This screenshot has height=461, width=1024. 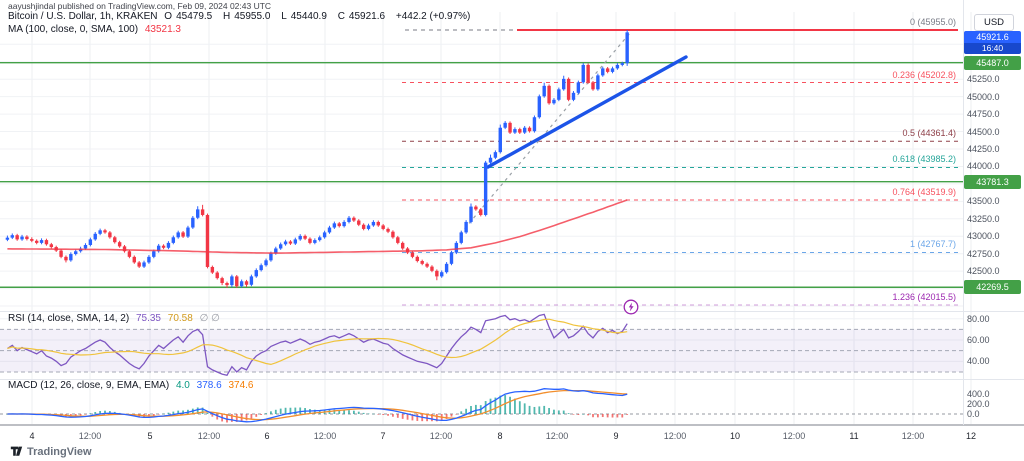 I want to click on macd-value: 378.6, so click(x=209, y=385).